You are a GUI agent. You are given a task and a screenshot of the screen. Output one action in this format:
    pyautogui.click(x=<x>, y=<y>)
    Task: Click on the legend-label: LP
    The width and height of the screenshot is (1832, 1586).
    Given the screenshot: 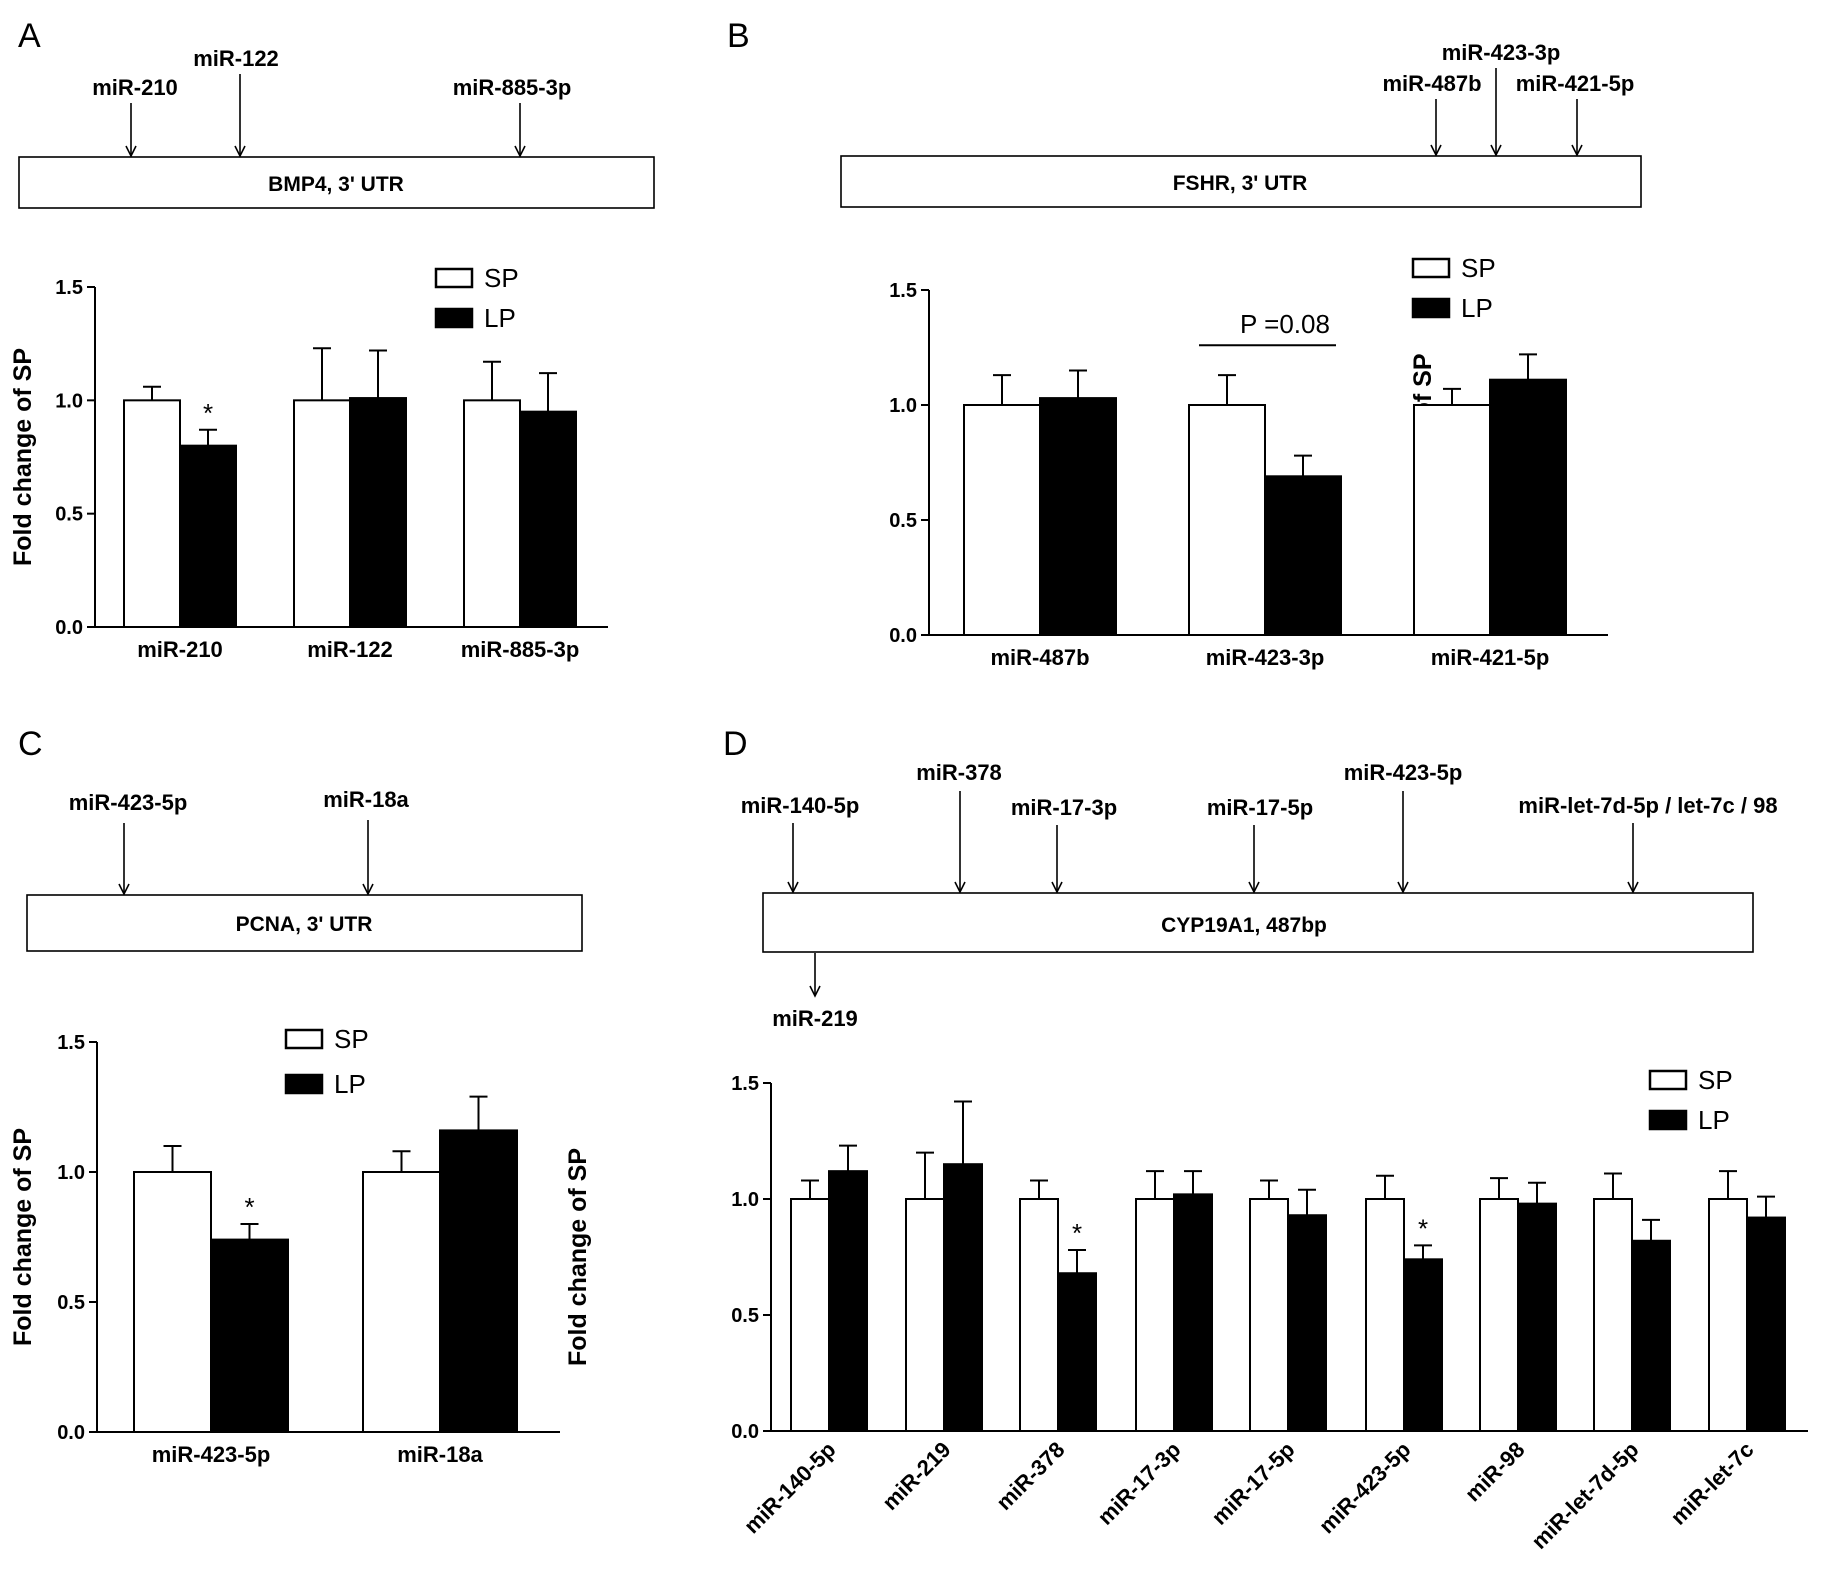 What is the action you would take?
    pyautogui.click(x=1714, y=1120)
    